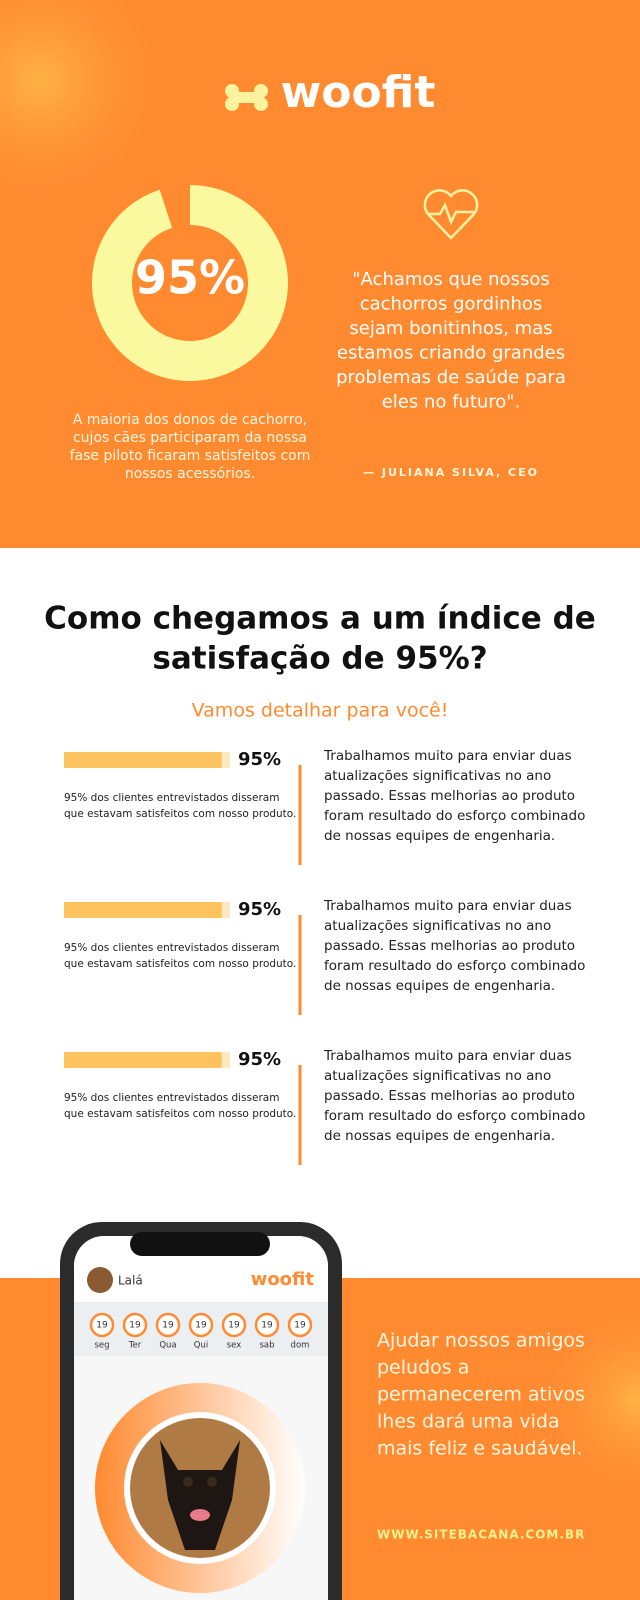 This screenshot has width=640, height=1600. I want to click on day-name: Qua, so click(167, 1346).